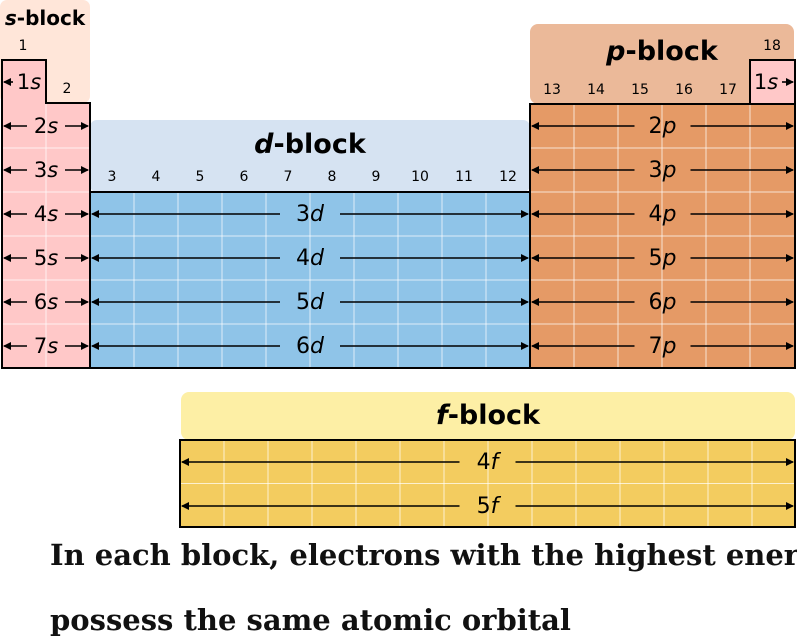 The image size is (797, 643). I want to click on orbital-4s-label: 4s, so click(46, 214).